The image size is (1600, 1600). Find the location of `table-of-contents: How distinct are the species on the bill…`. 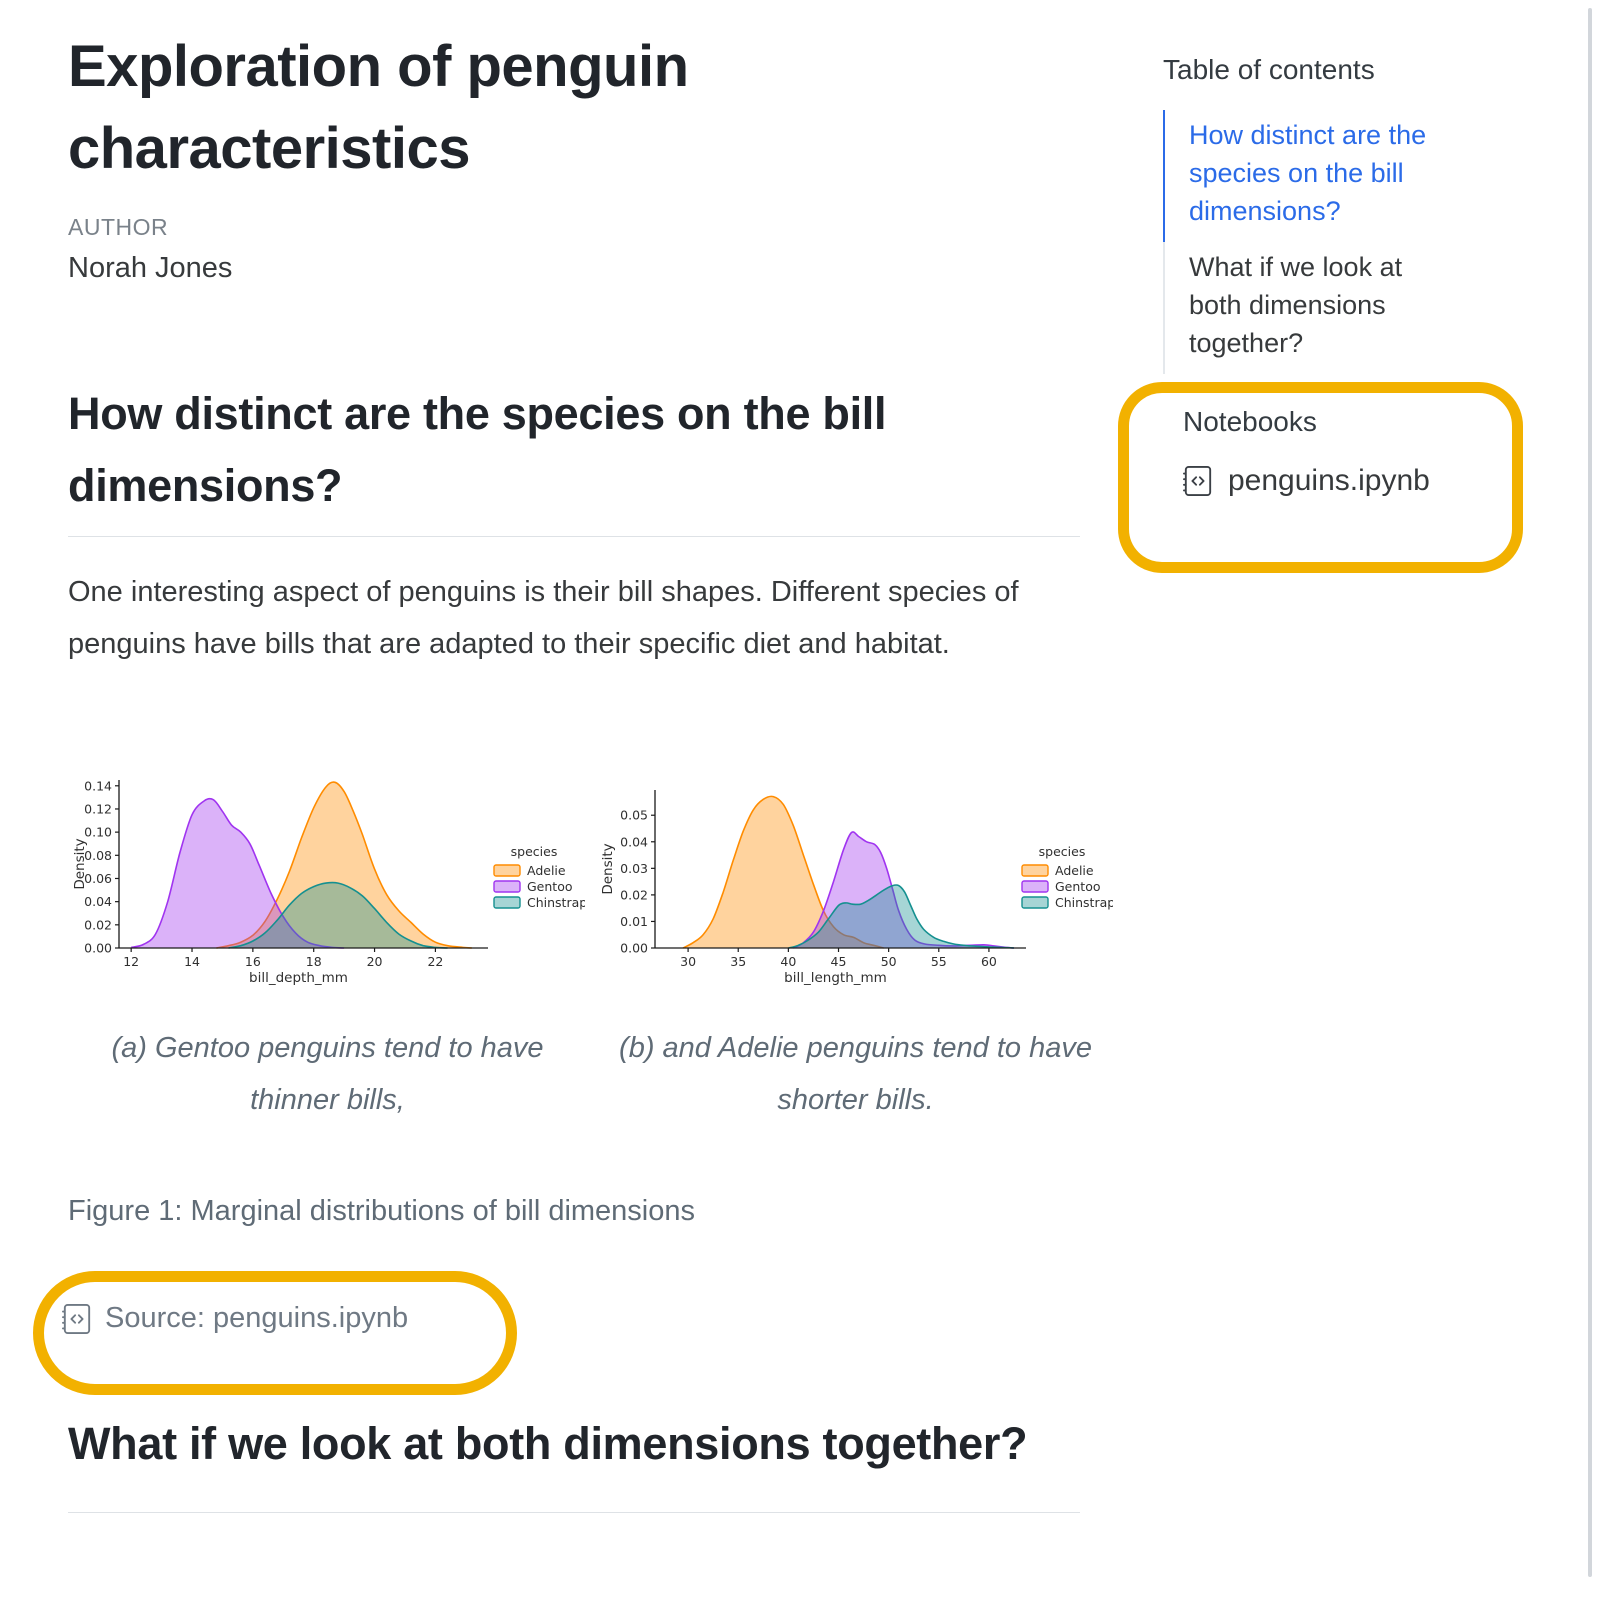

table-of-contents: How distinct are the species on the bill… is located at coordinates (1313, 242).